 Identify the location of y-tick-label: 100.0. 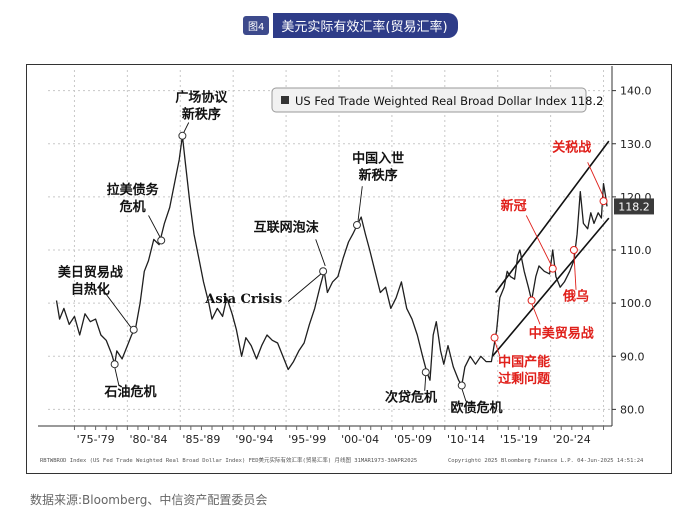
(636, 303).